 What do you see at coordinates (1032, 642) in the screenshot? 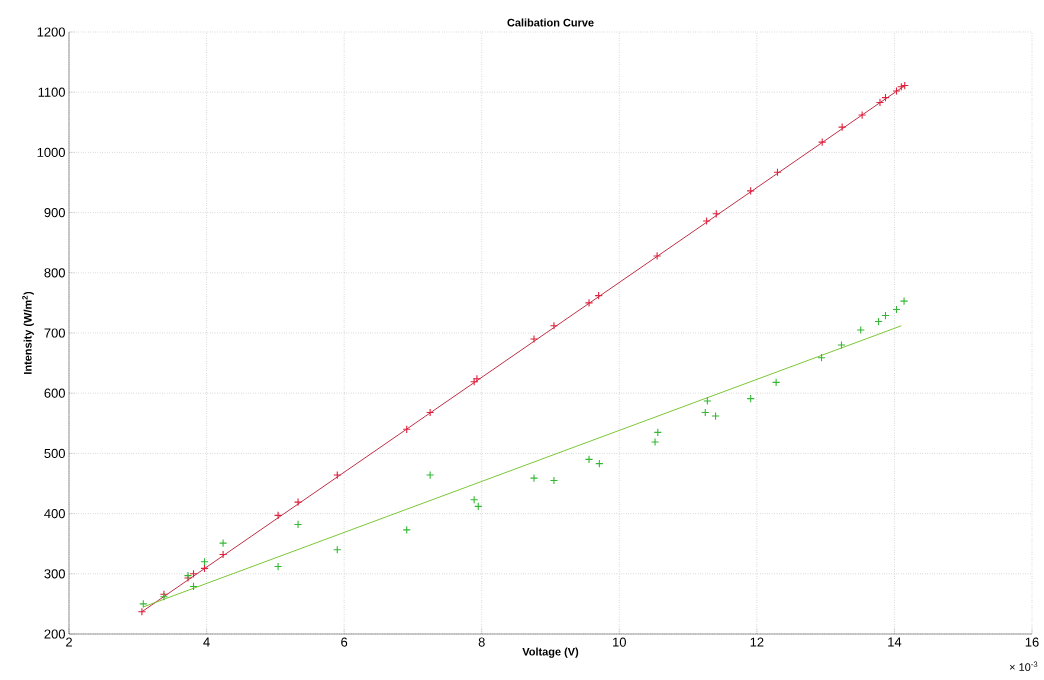
I see `x-tick-label: 16` at bounding box center [1032, 642].